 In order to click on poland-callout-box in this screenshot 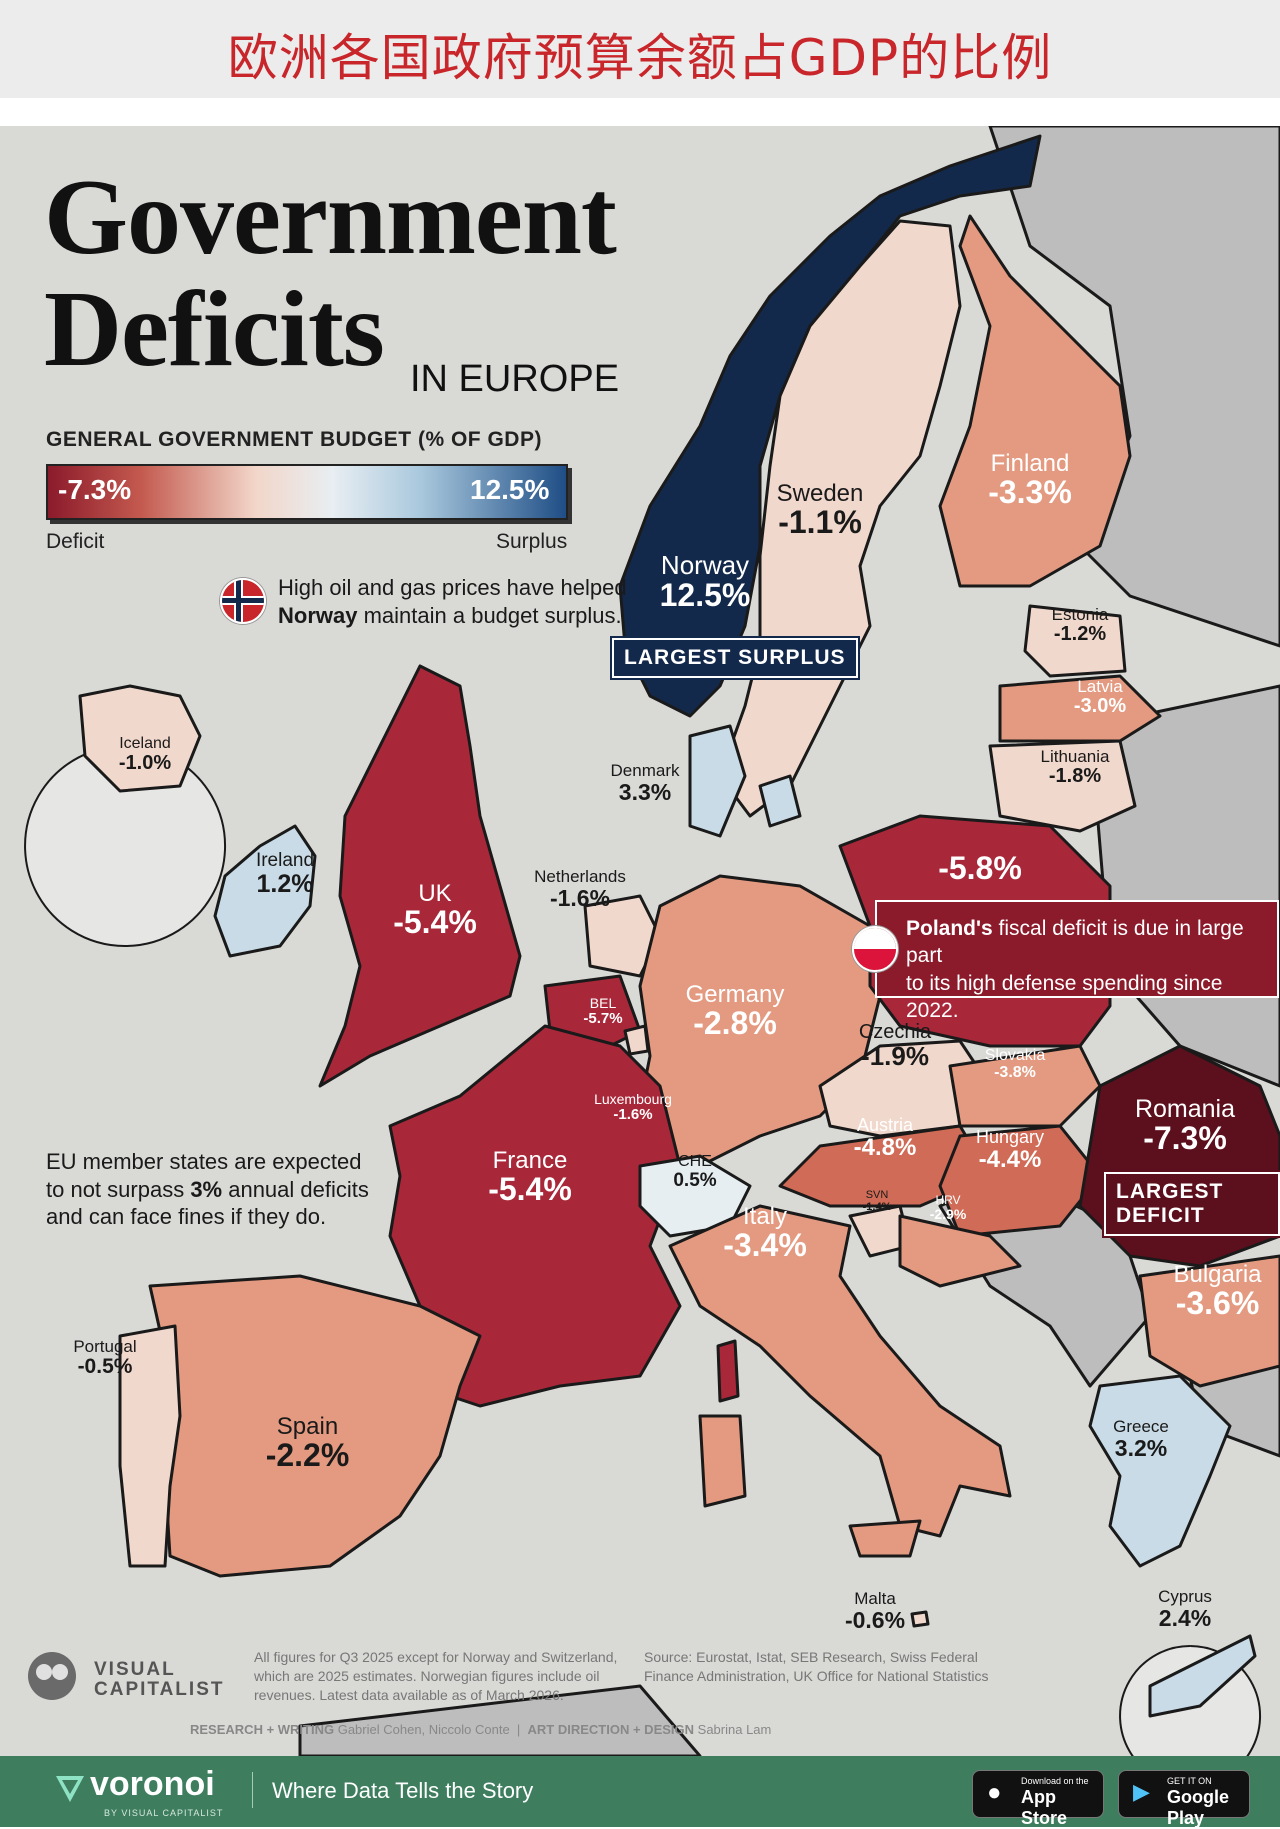, I will do `click(1077, 949)`.